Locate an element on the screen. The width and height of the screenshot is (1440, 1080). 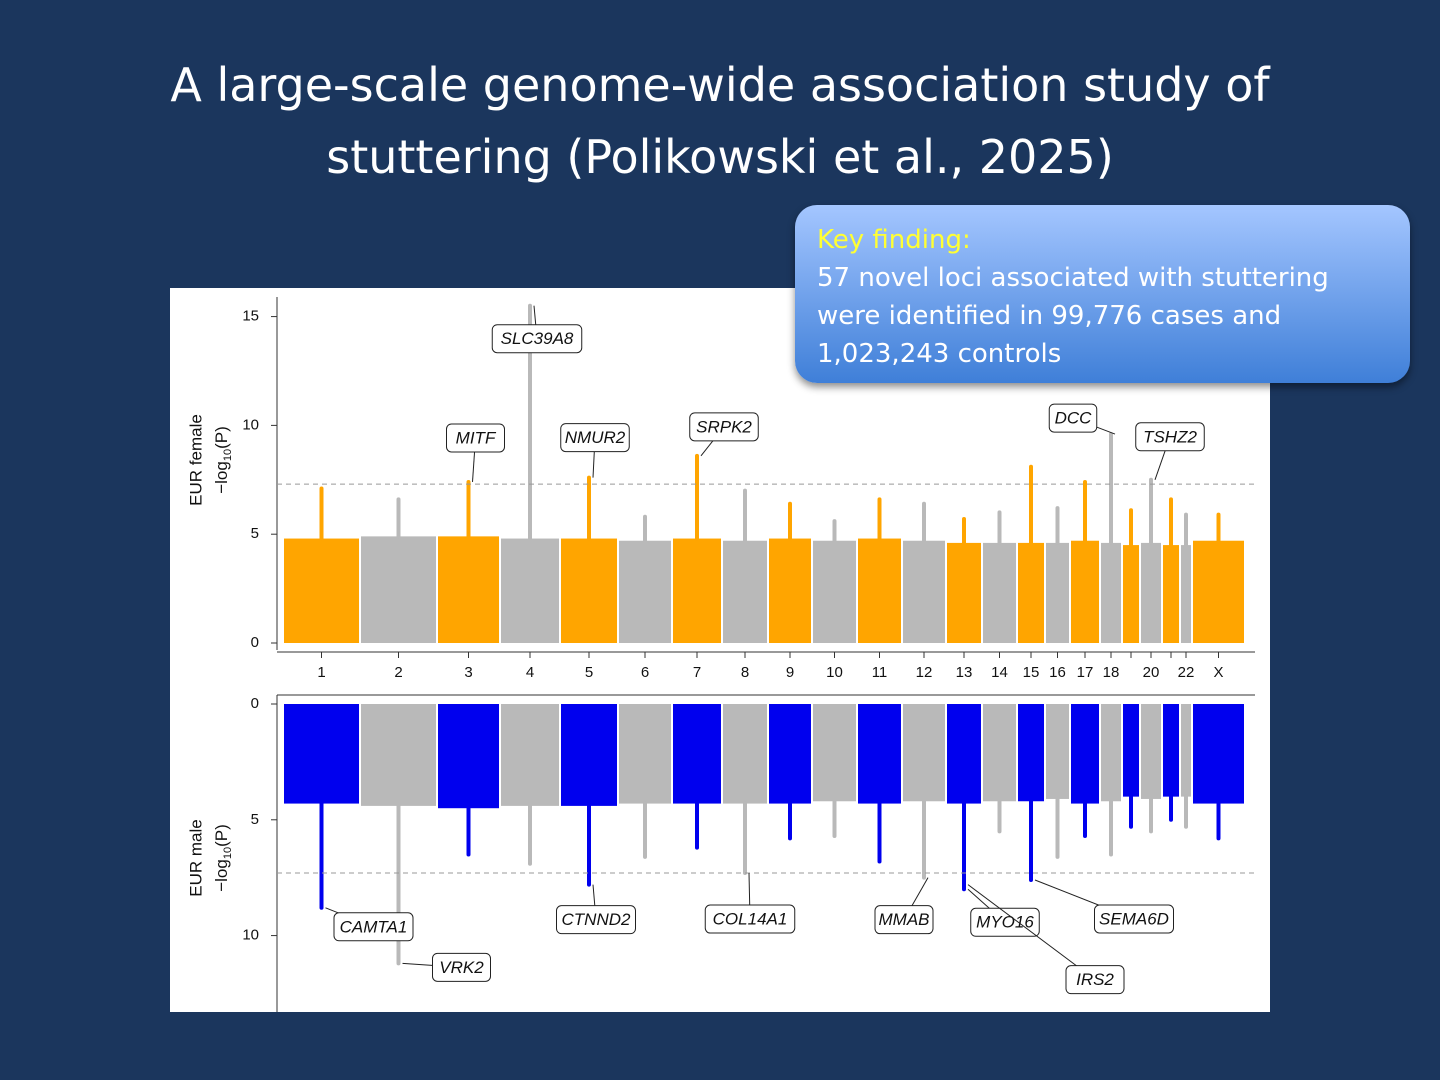
callout-heading: Key finding: is located at coordinates (894, 240).